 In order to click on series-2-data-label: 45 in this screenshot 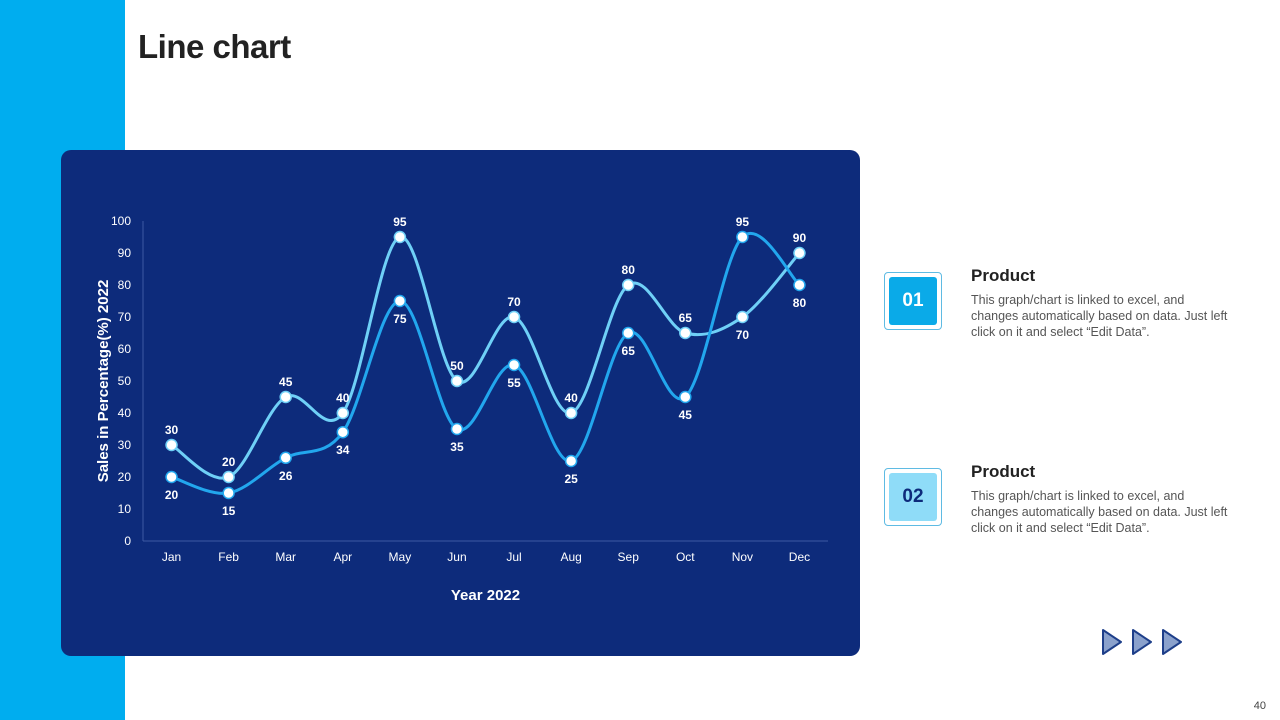, I will do `click(686, 415)`.